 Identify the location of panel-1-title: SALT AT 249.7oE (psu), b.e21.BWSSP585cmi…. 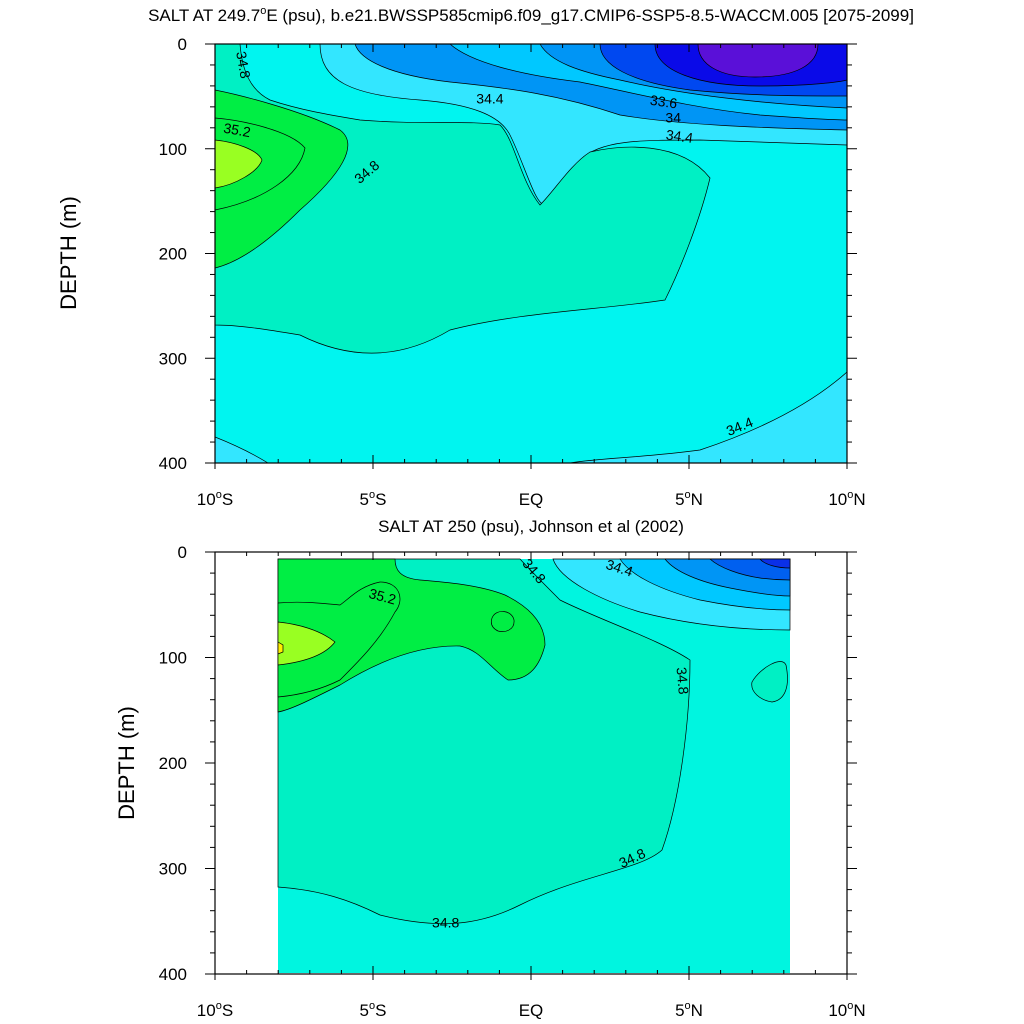
(531, 15).